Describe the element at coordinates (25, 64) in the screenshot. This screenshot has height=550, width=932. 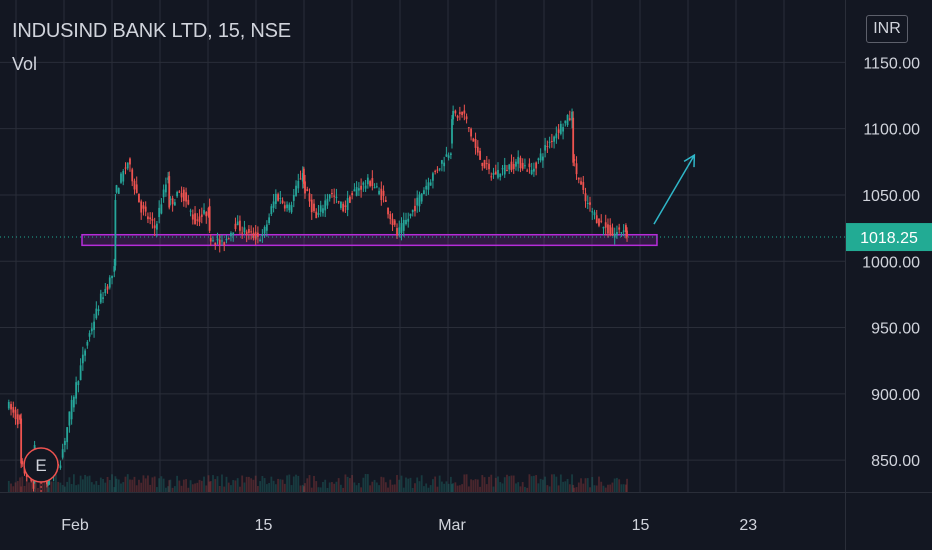
I see `volume-indicator-label: Vol` at that location.